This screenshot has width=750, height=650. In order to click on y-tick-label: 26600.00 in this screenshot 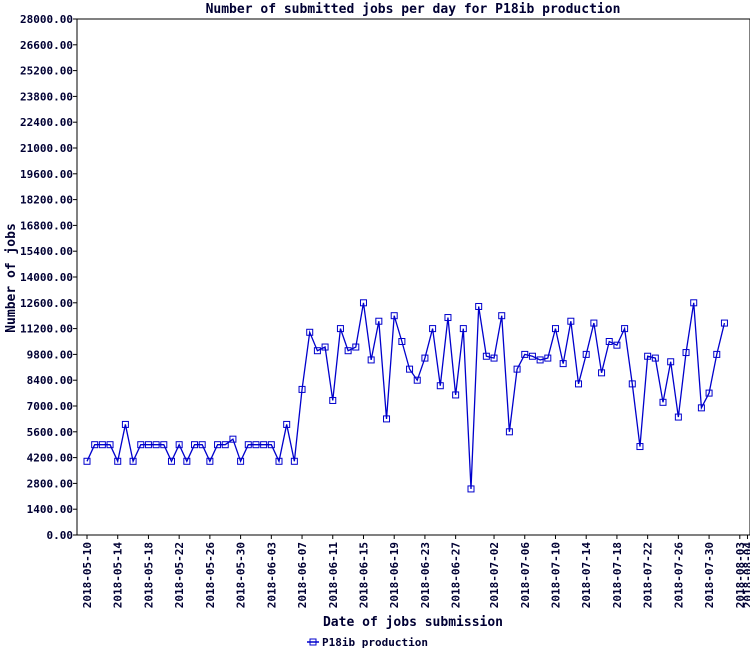, I will do `click(46, 45)`.